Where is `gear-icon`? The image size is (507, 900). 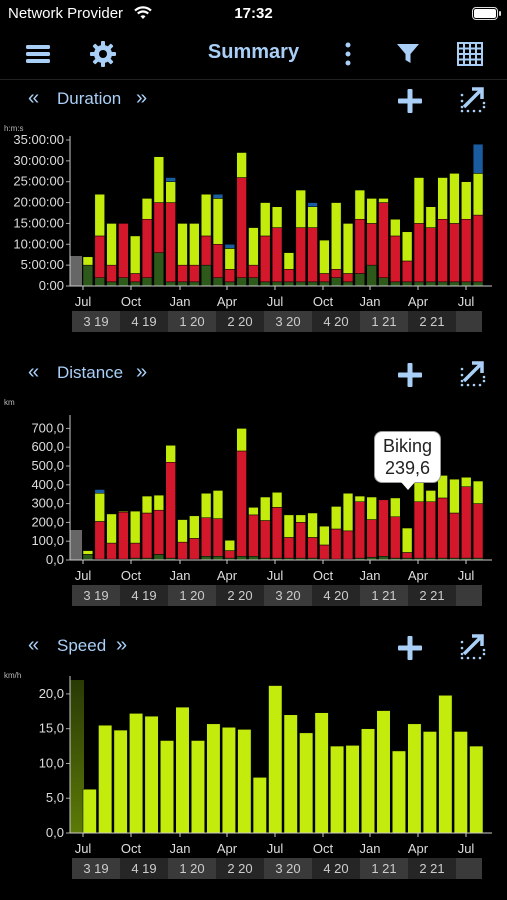
gear-icon is located at coordinates (103, 54).